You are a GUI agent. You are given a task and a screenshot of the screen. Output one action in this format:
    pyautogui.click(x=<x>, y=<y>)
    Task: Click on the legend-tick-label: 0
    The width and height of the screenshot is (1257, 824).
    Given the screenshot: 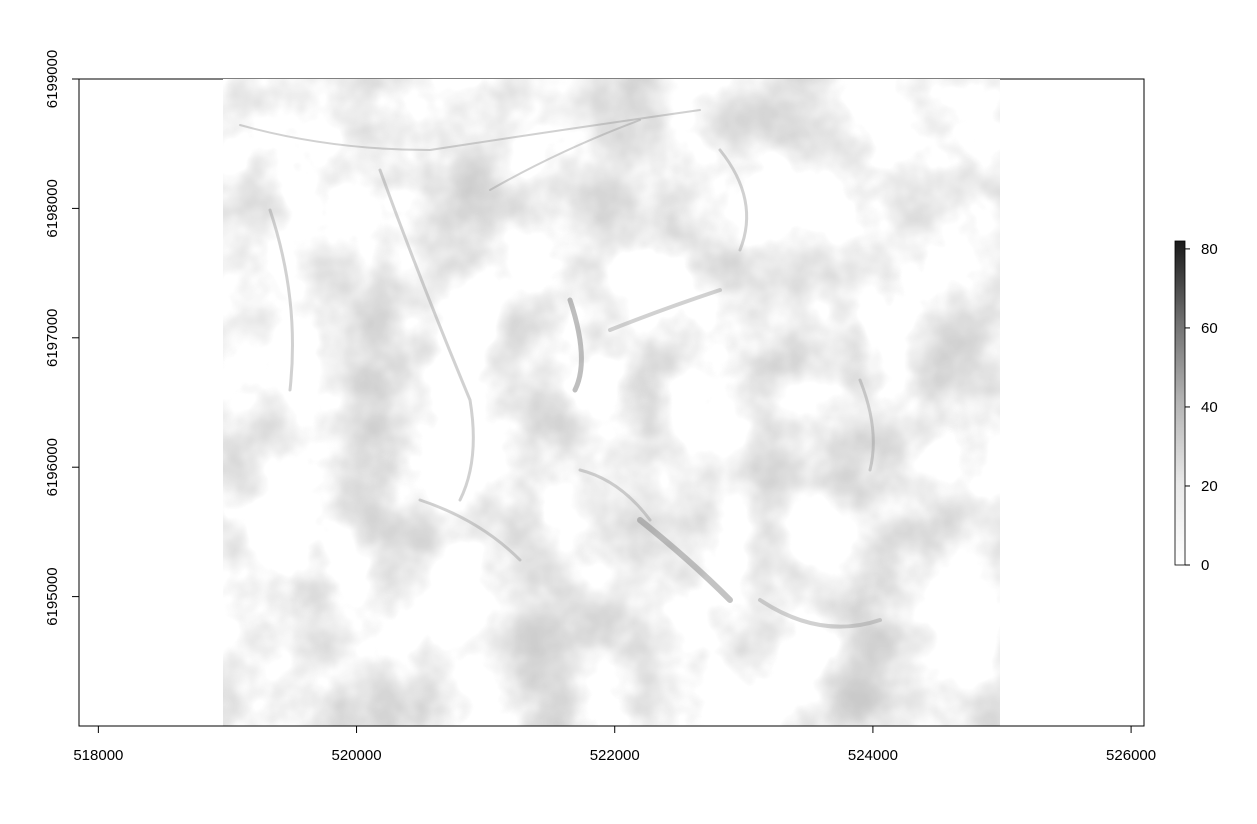 What is the action you would take?
    pyautogui.click(x=1205, y=565)
    